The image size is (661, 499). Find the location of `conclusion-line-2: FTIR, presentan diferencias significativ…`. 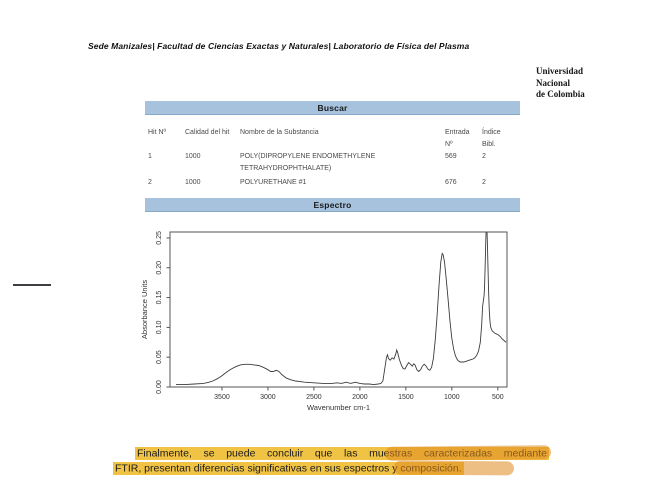

conclusion-line-2: FTIR, presentan diferencias significativ… is located at coordinates (288, 468).